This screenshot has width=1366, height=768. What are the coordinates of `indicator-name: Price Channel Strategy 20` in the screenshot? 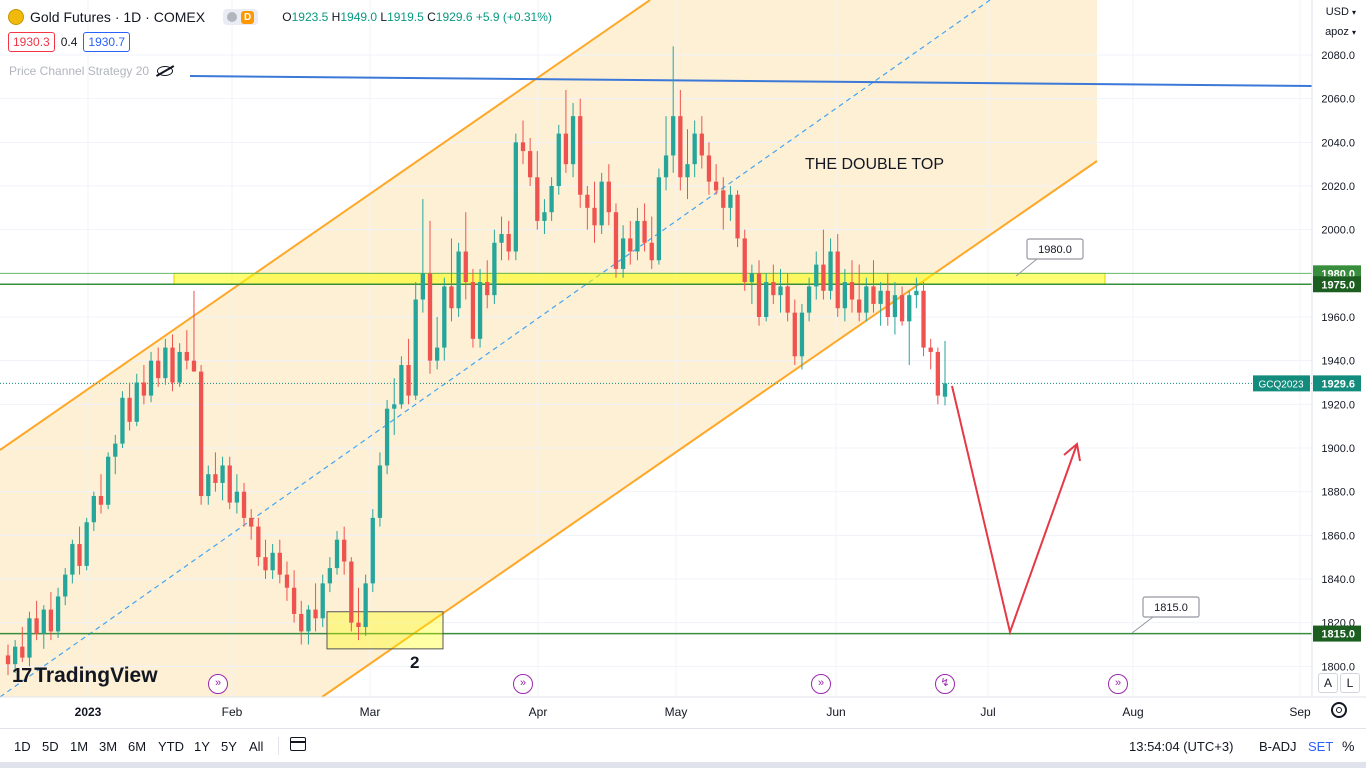 It's located at (79, 71).